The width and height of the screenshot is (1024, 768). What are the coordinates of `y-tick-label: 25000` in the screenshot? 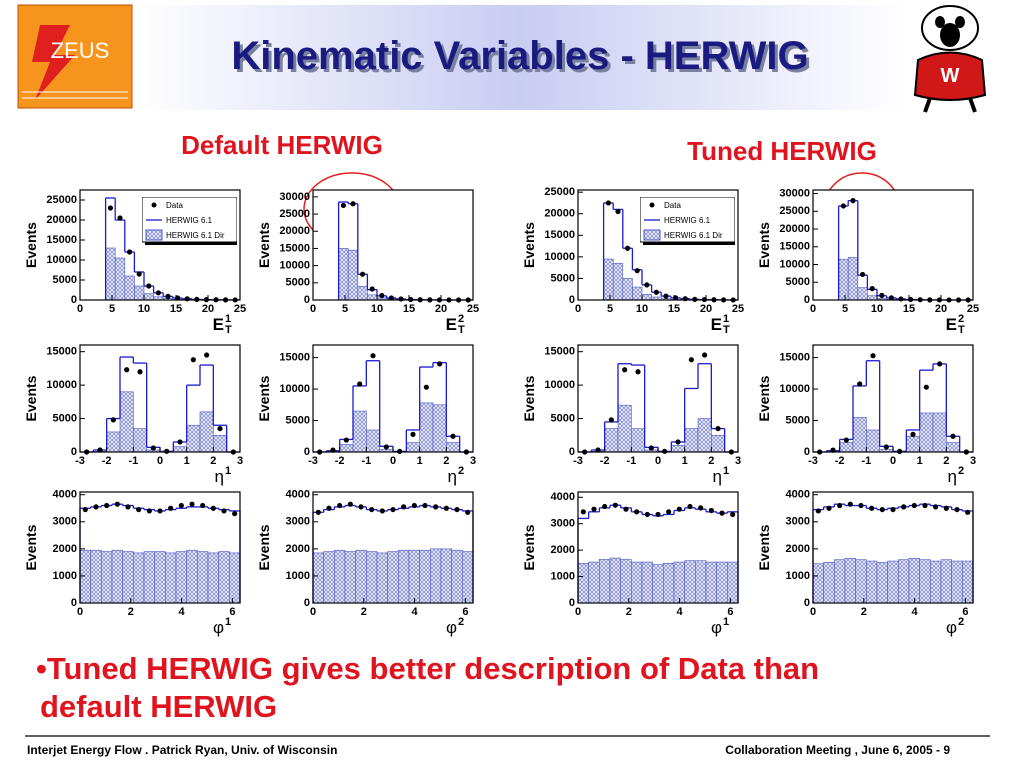 It's located at (61, 200).